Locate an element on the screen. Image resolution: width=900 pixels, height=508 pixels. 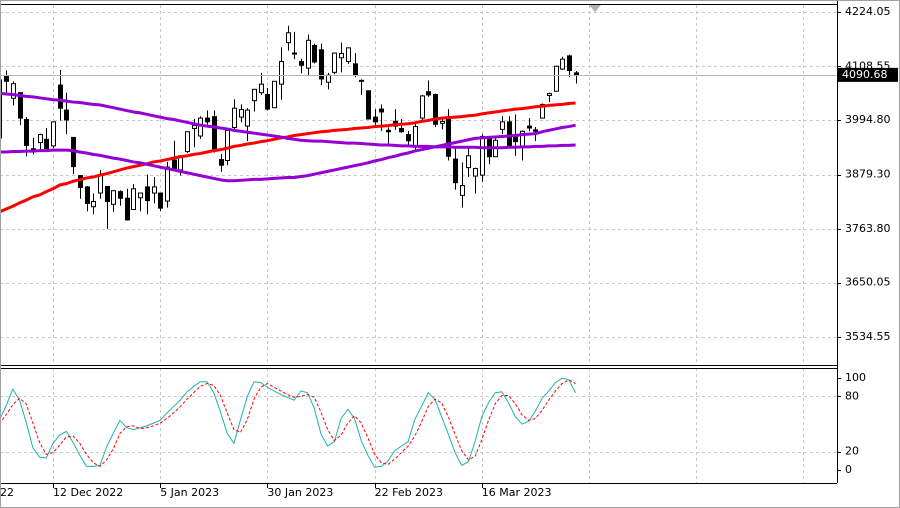
x-tick-label: 16 Mar 2023 is located at coordinates (517, 492).